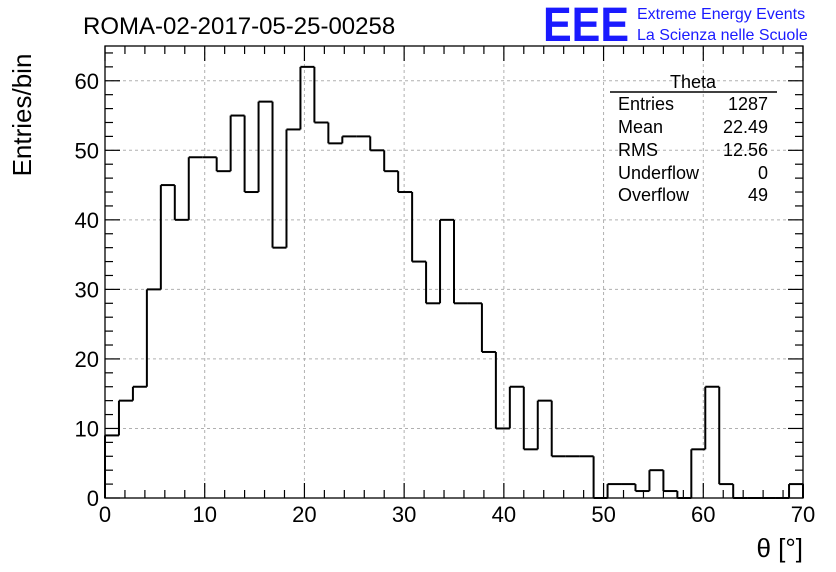  Describe the element at coordinates (693, 82) in the screenshot. I see `stats-title: Theta` at that location.